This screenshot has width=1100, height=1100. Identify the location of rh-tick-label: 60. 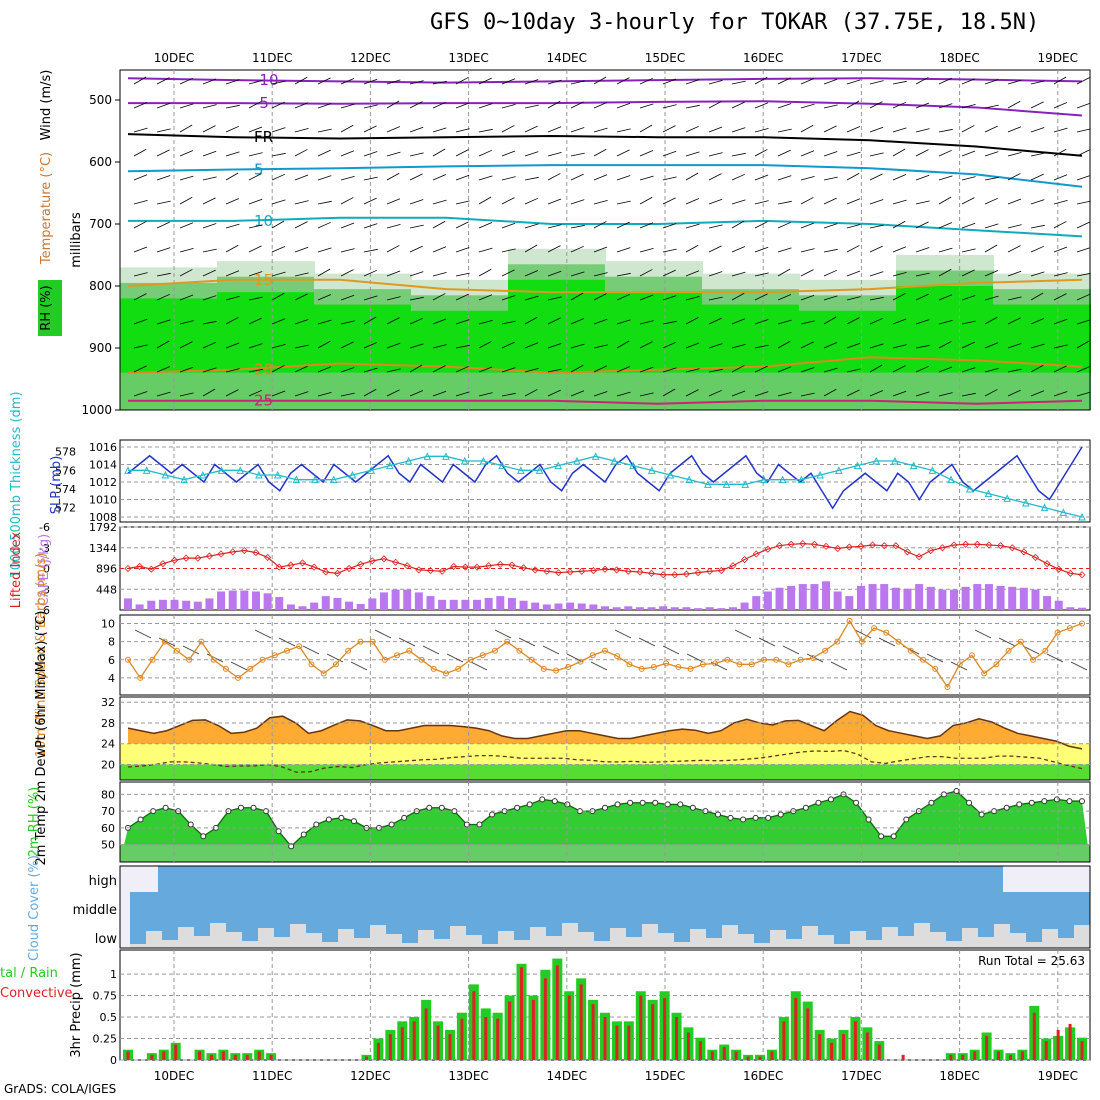
(108, 828).